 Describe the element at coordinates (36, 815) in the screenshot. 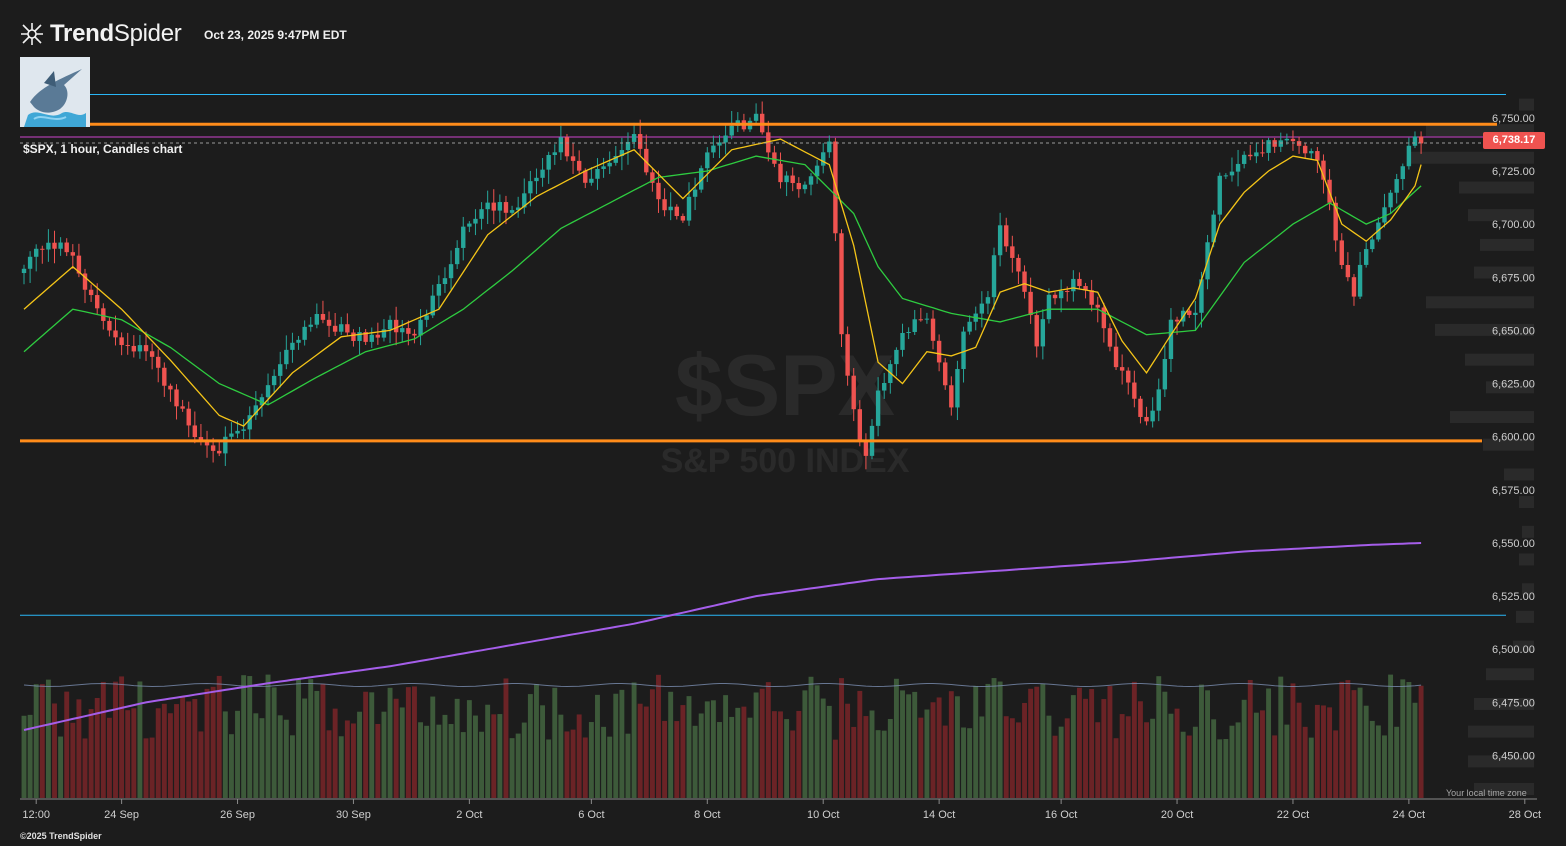

I see `x-tick-label: 12:00` at that location.